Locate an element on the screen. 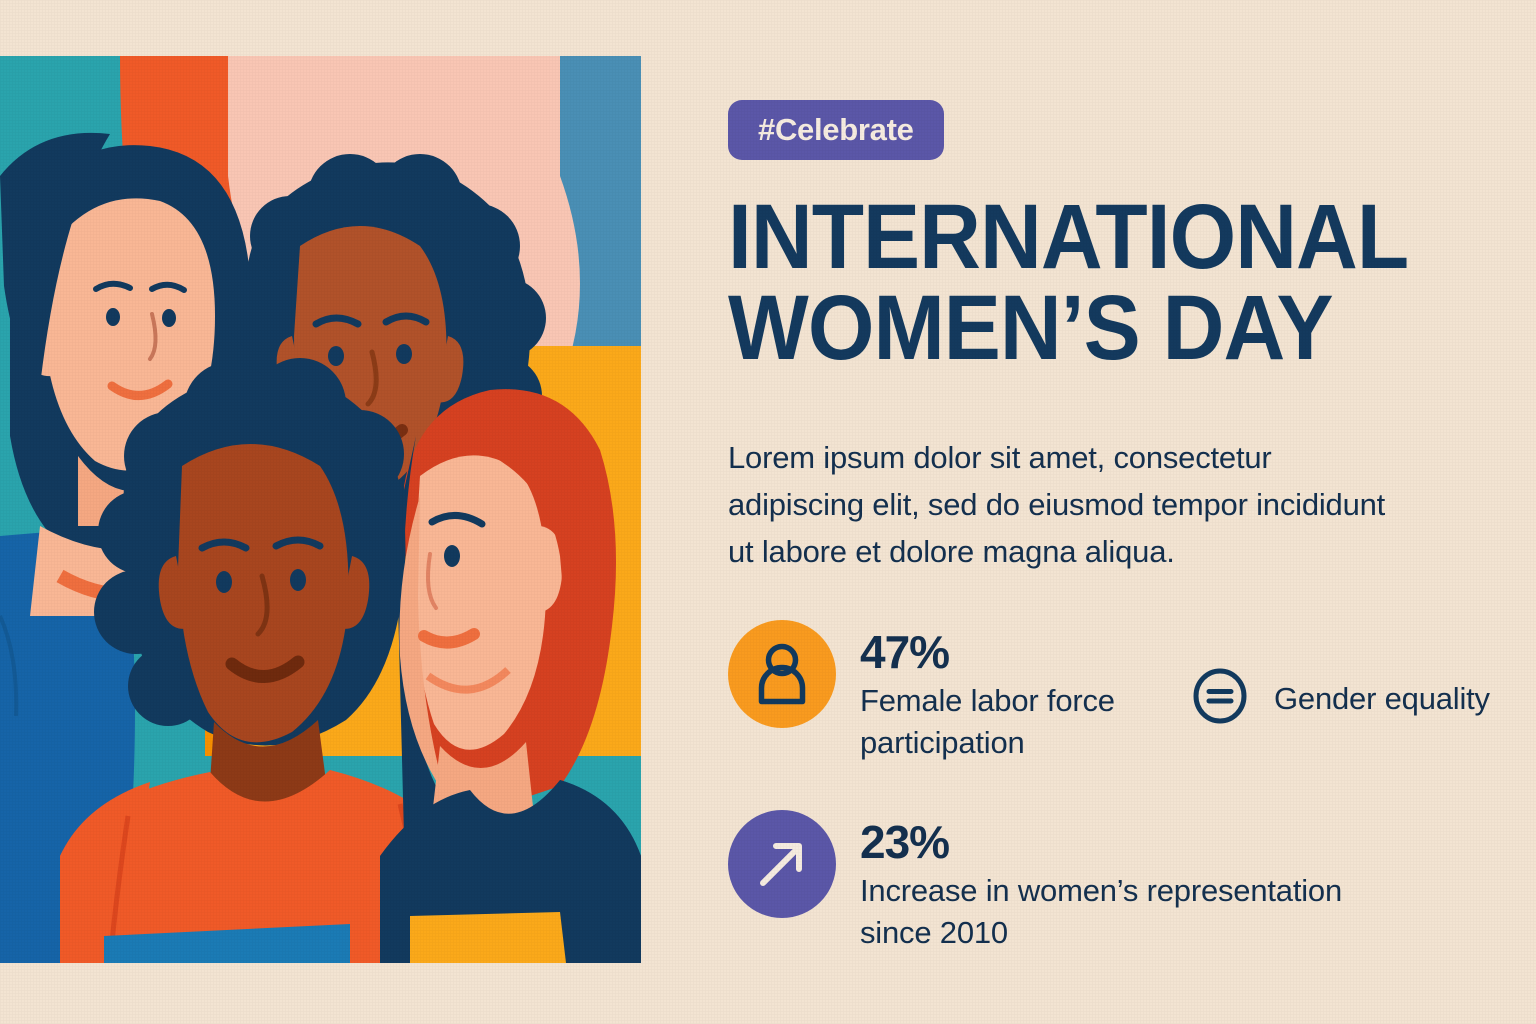 The height and width of the screenshot is (1024, 1536). arrow-up-right-icon is located at coordinates (782, 864).